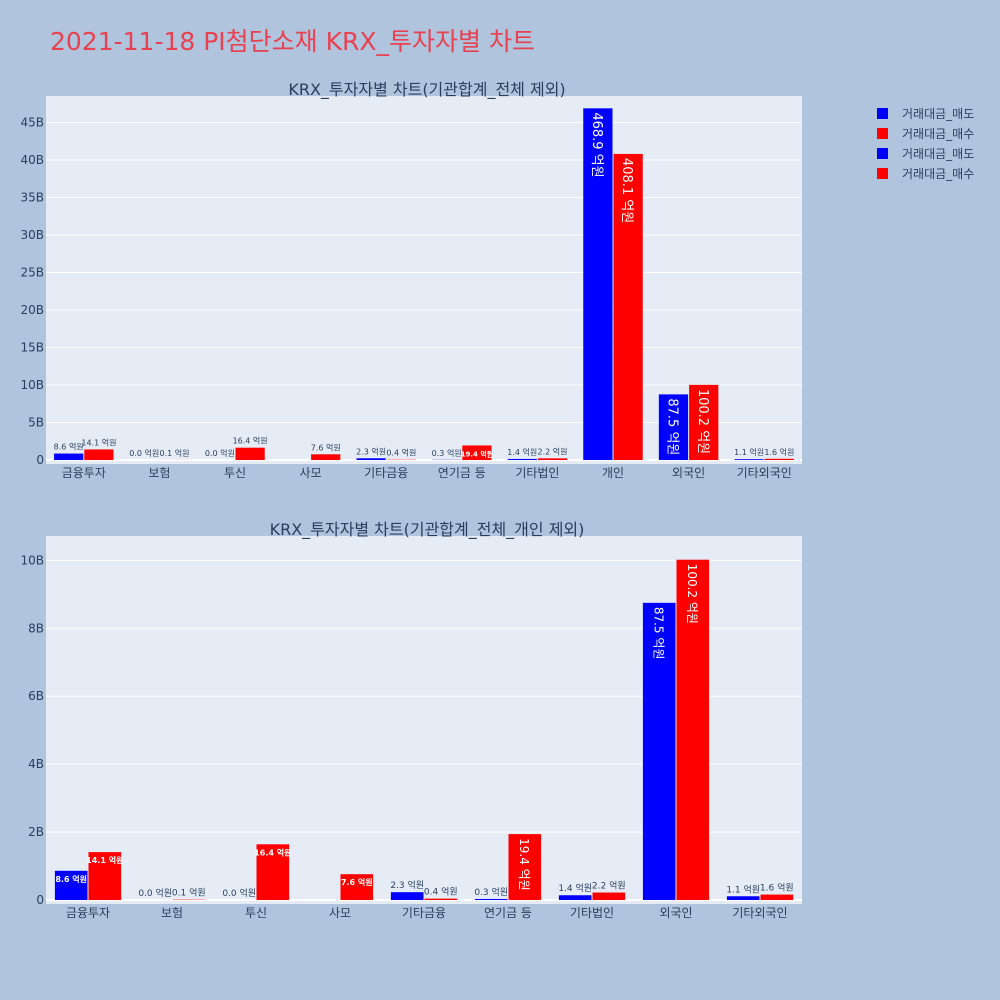 This screenshot has height=1000, width=1000. What do you see at coordinates (32, 160) in the screenshot?
I see `y-tick-label: 40B` at bounding box center [32, 160].